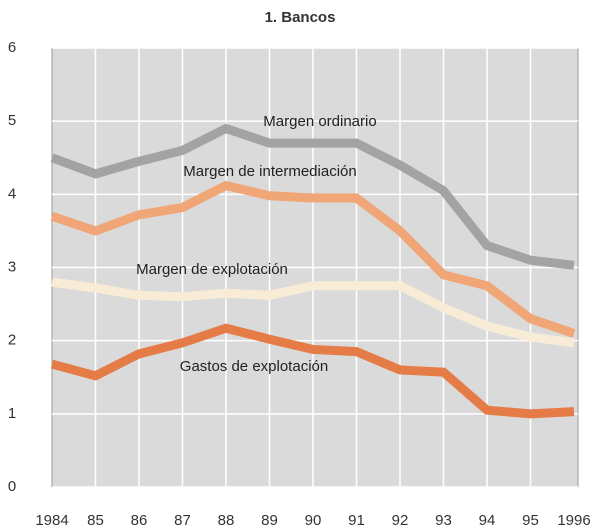 This screenshot has width=595, height=531. What do you see at coordinates (12, 47) in the screenshot?
I see `y-tick-label: 6` at bounding box center [12, 47].